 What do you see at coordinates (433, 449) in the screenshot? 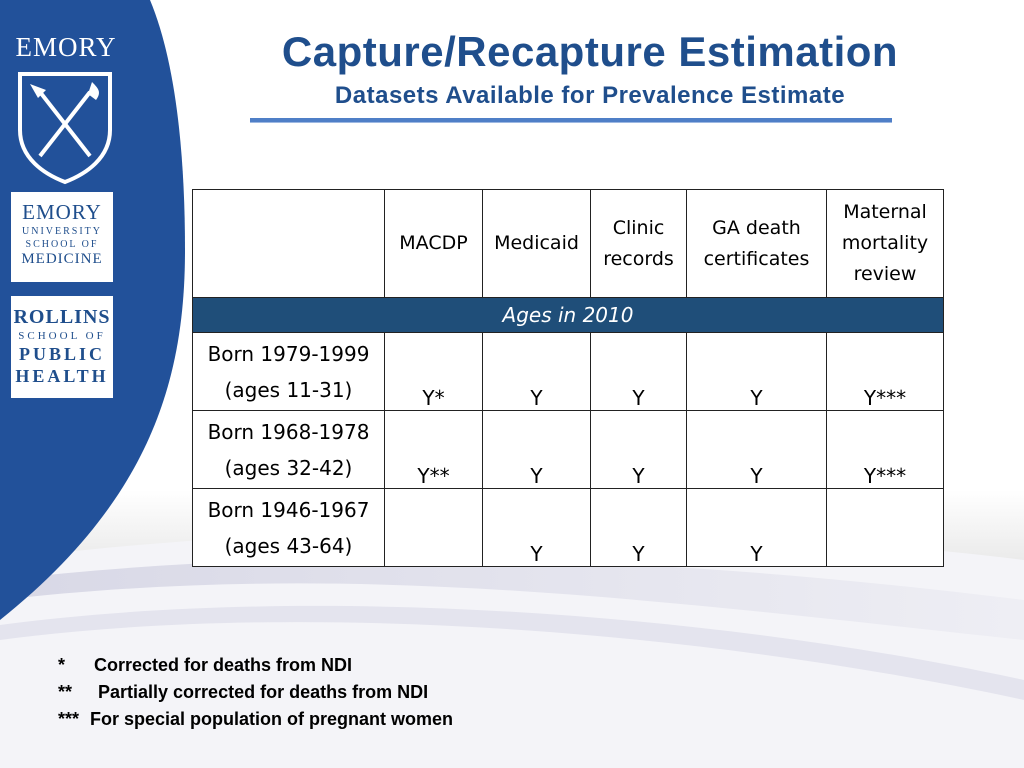
I see `table-cell: Y**` at bounding box center [433, 449].